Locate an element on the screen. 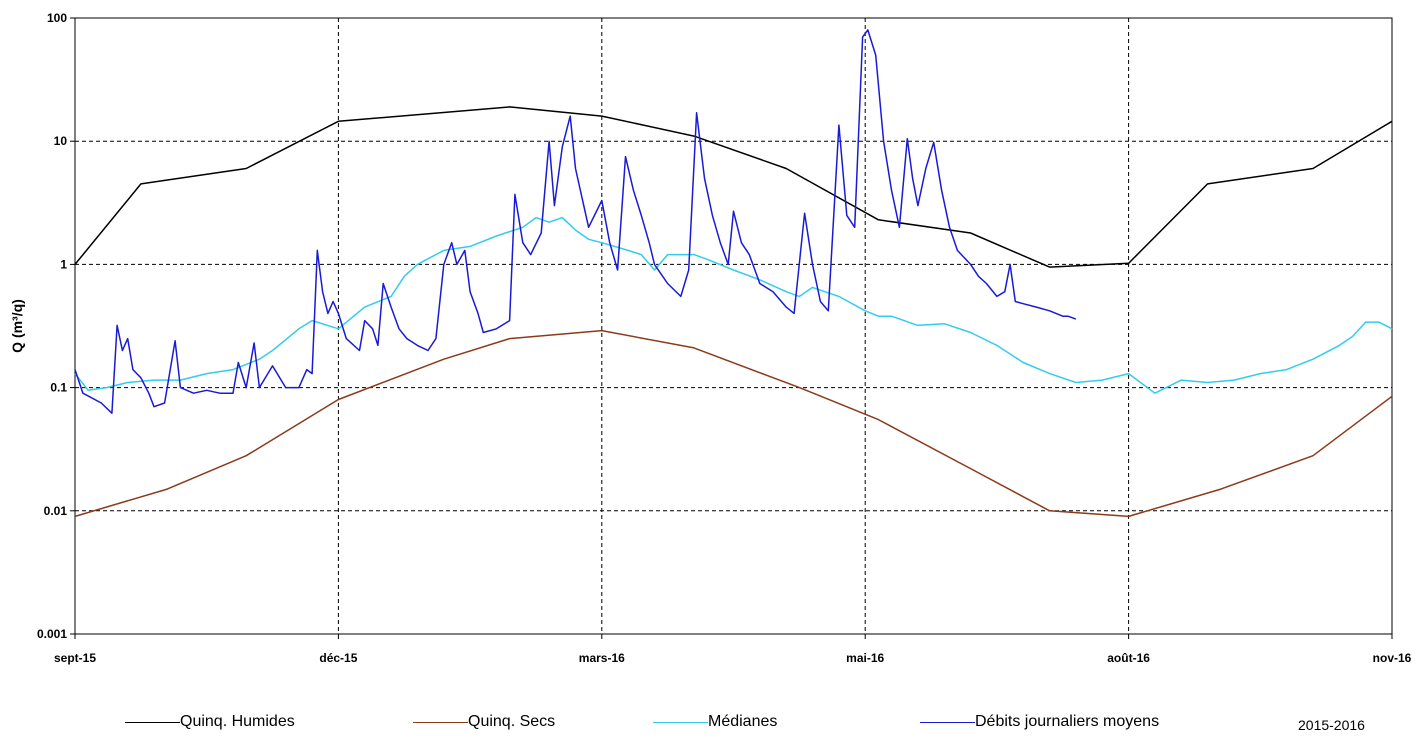  legend-label-debits-journaliers: Débits journaliers moyens is located at coordinates (1067, 721).